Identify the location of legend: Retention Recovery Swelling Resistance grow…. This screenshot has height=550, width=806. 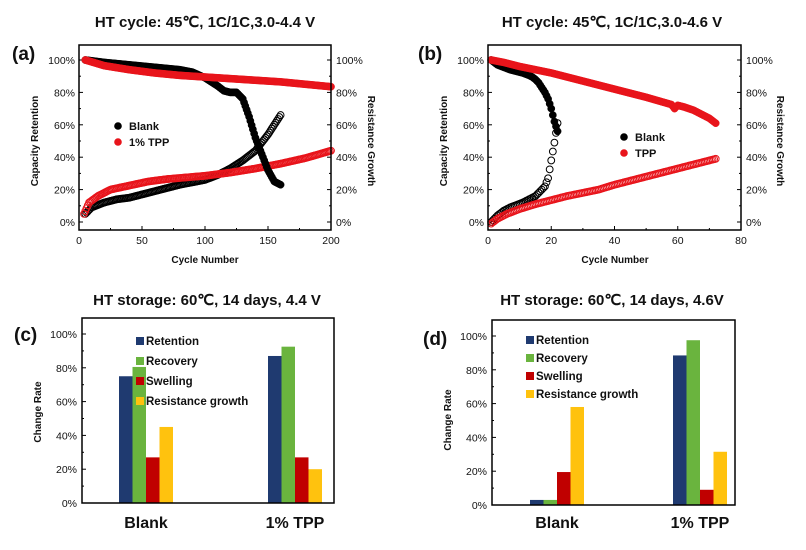
(582, 368).